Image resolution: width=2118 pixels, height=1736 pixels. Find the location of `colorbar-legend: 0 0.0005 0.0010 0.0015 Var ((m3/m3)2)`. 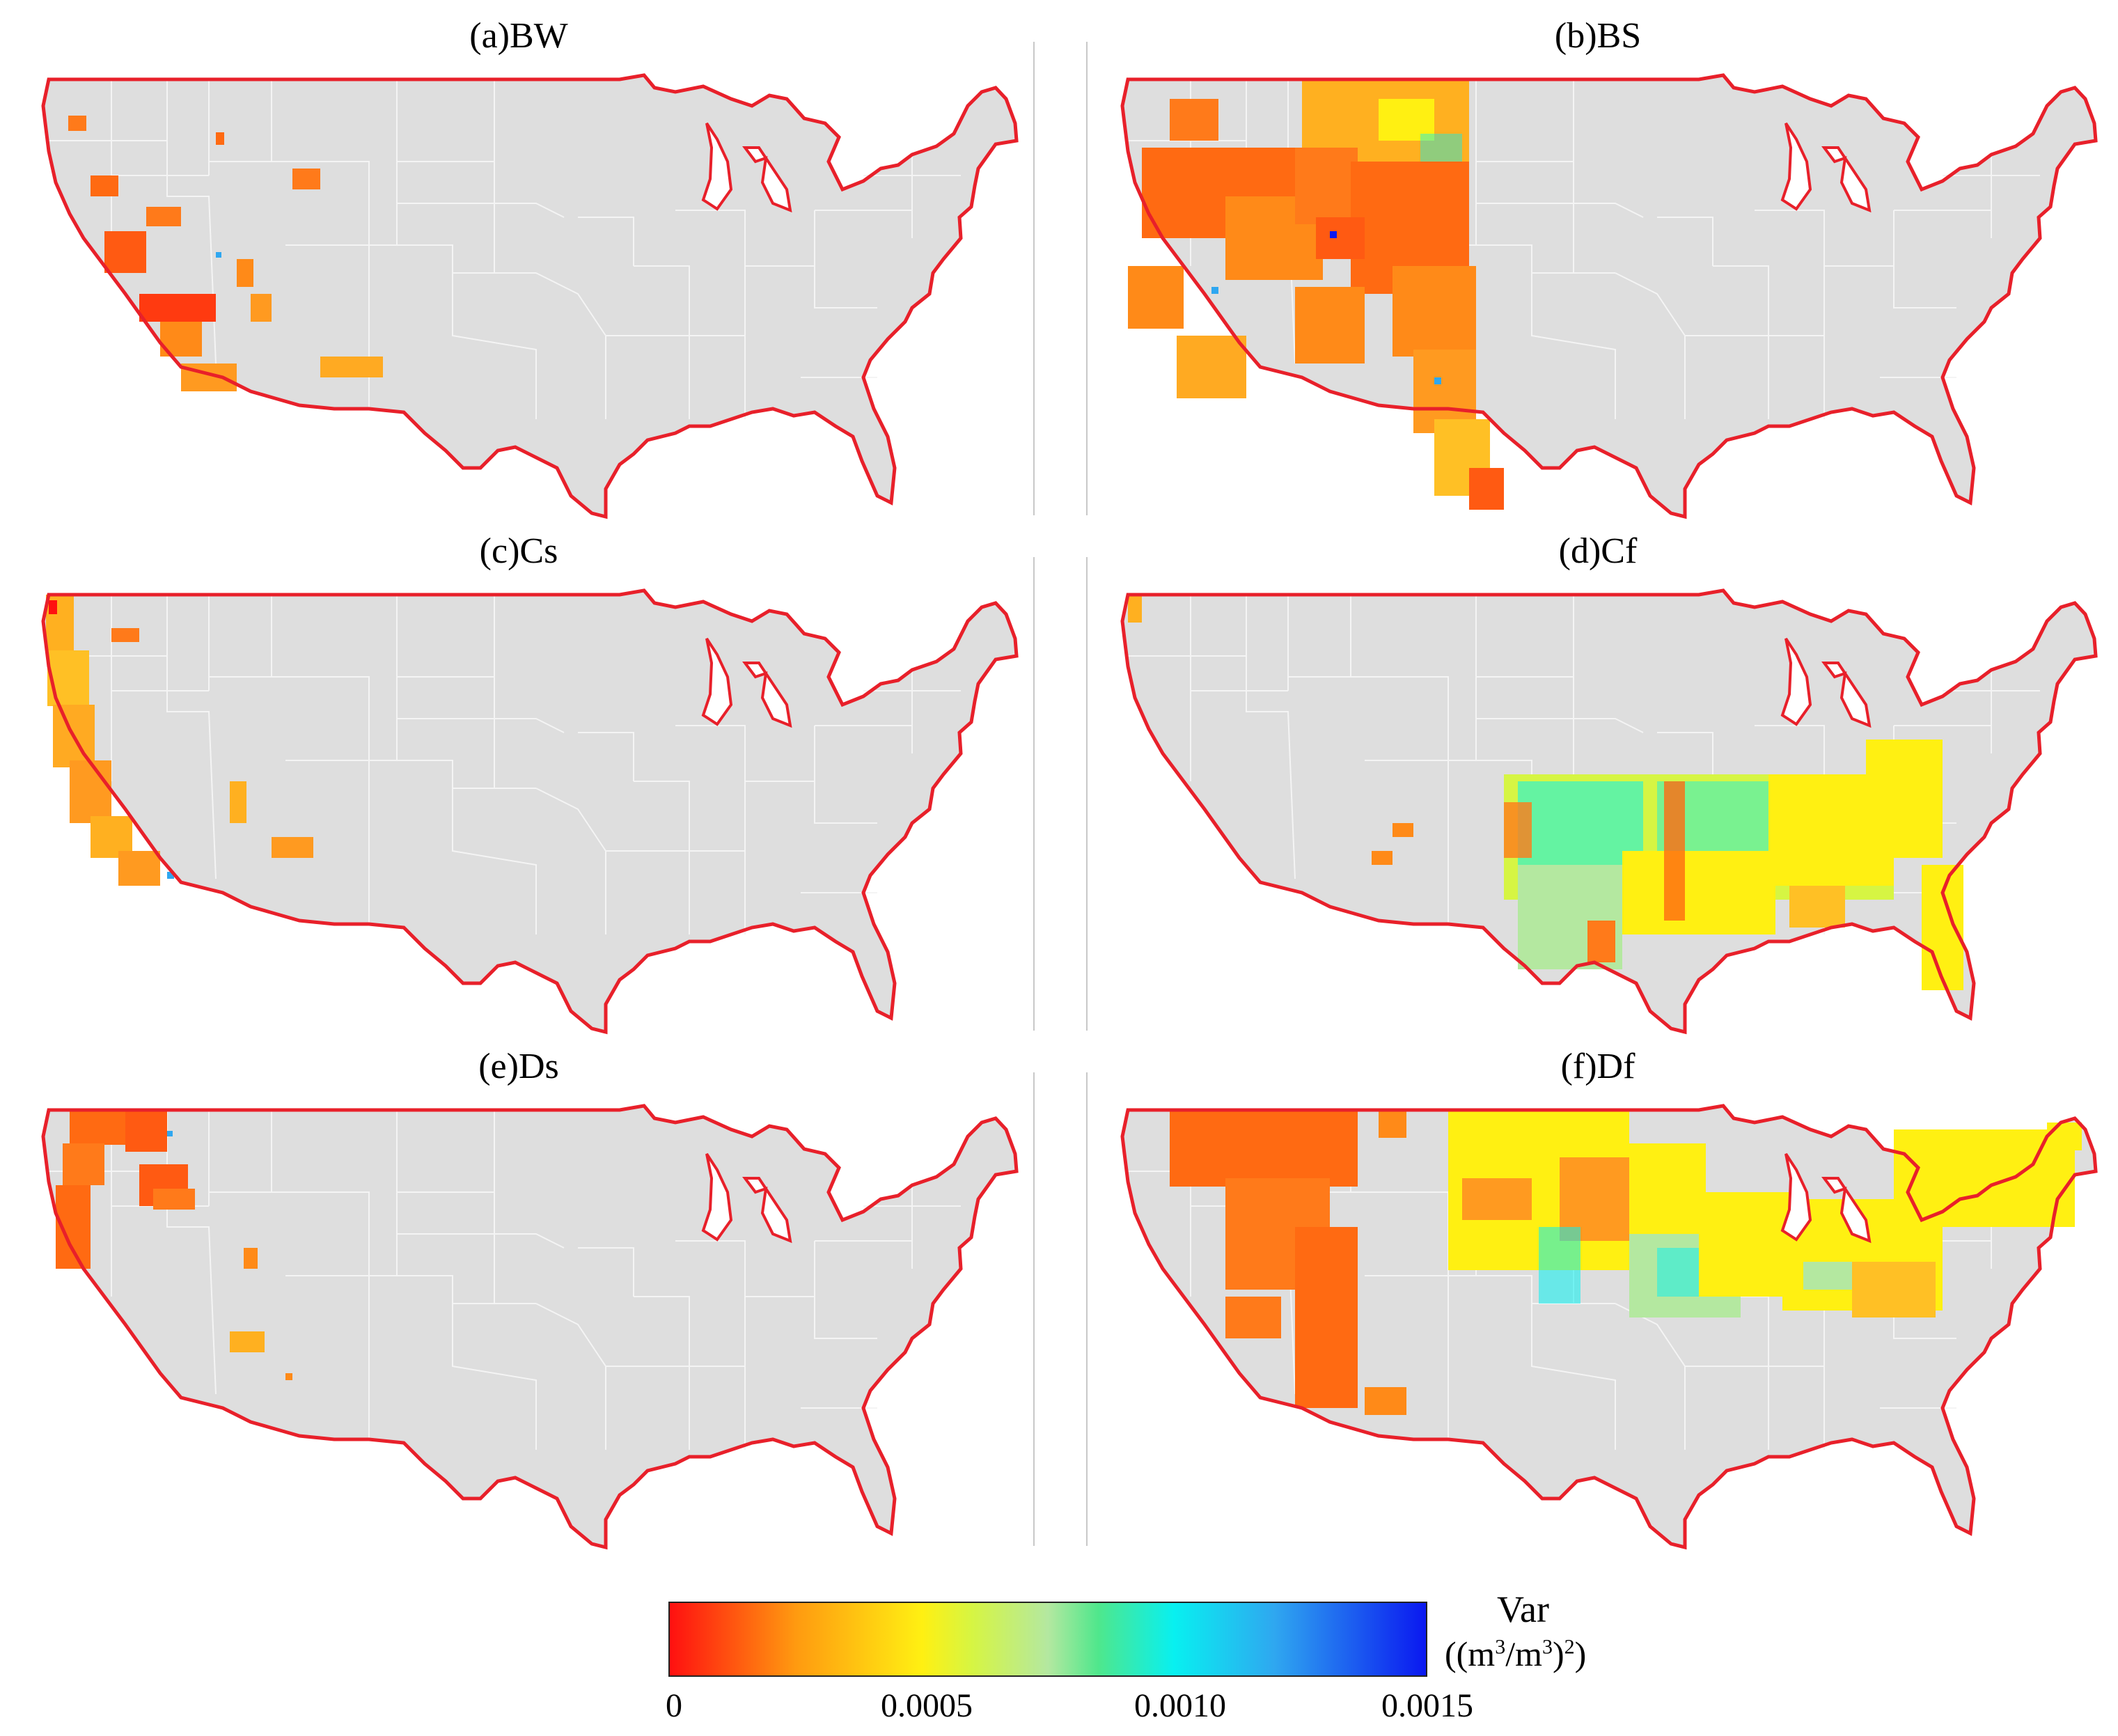

colorbar-legend: 0 0.0005 0.0010 0.0015 Var ((m3/m3)2) is located at coordinates (1168, 1650).